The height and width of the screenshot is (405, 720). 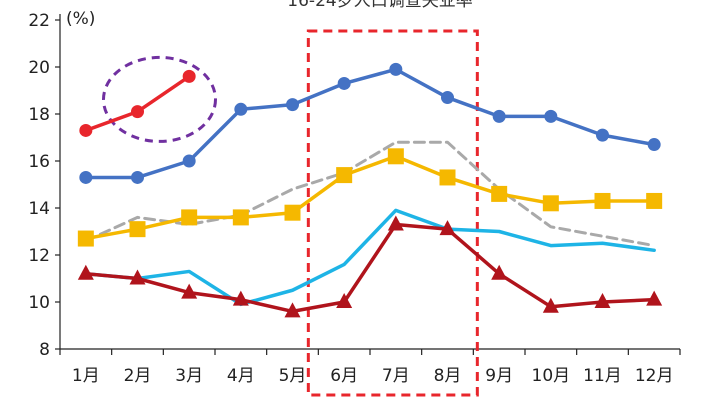 What do you see at coordinates (39, 256) in the screenshot?
I see `y-tick-label: 12` at bounding box center [39, 256].